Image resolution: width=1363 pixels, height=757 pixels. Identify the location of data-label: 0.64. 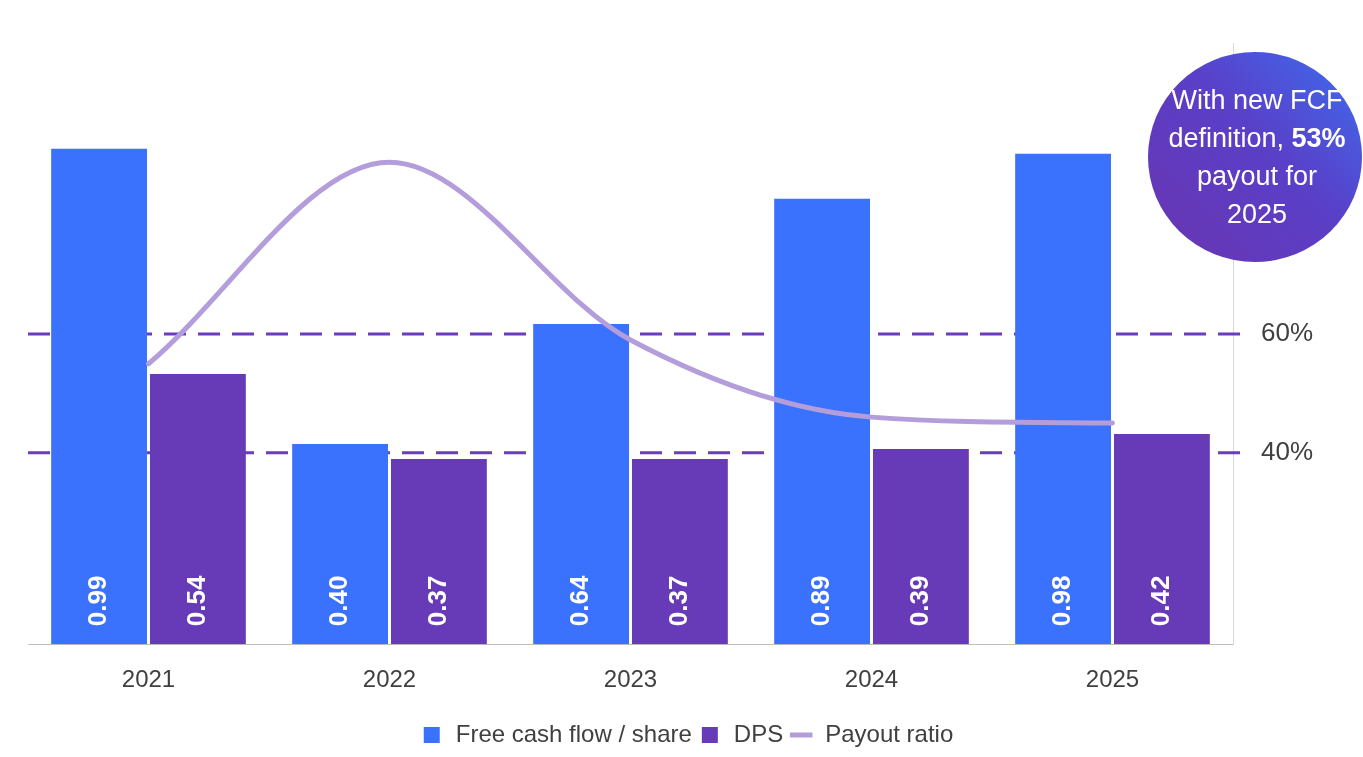
(579, 601).